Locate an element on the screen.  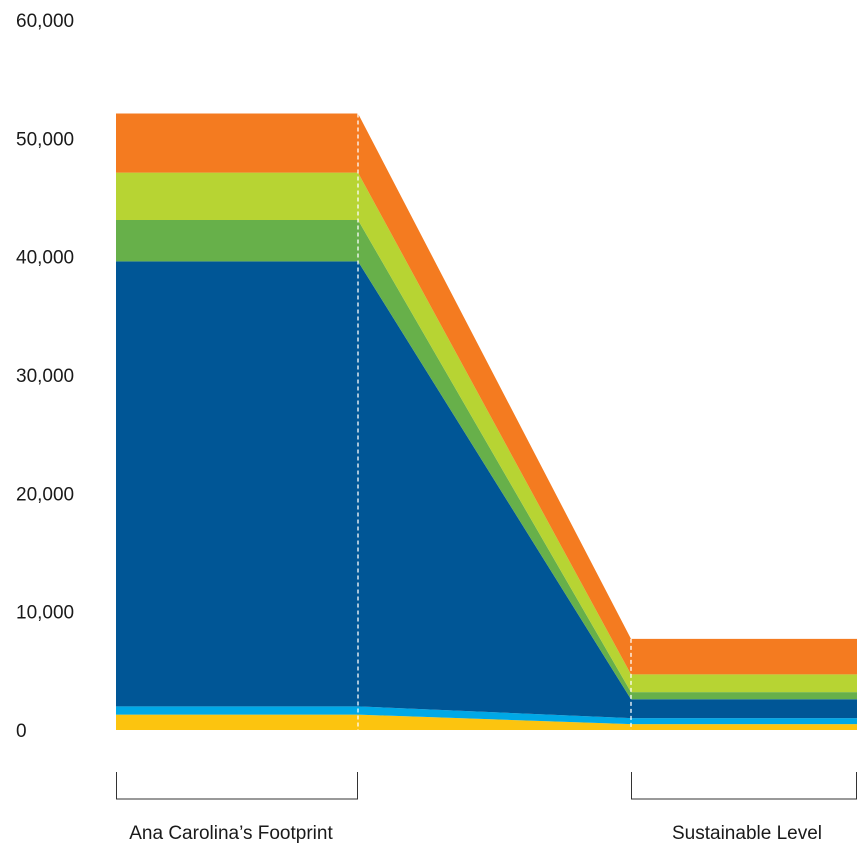
y-tick-label: 30,000 is located at coordinates (45, 376).